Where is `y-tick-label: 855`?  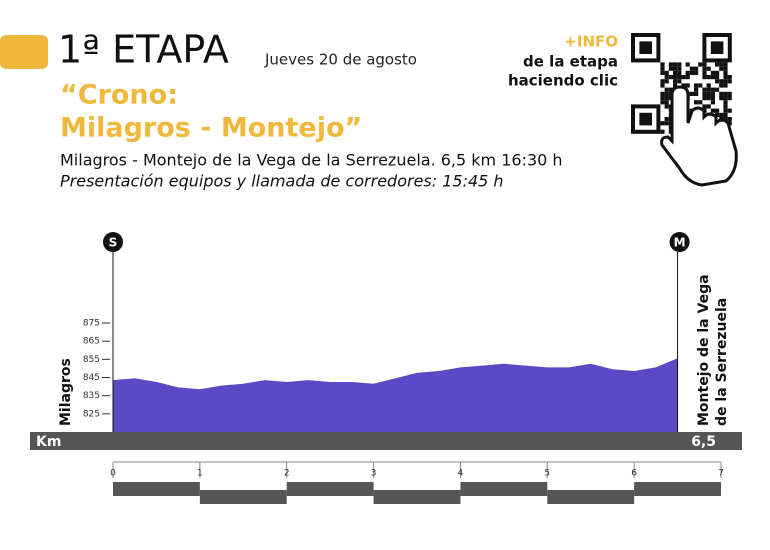 y-tick-label: 855 is located at coordinates (91, 360).